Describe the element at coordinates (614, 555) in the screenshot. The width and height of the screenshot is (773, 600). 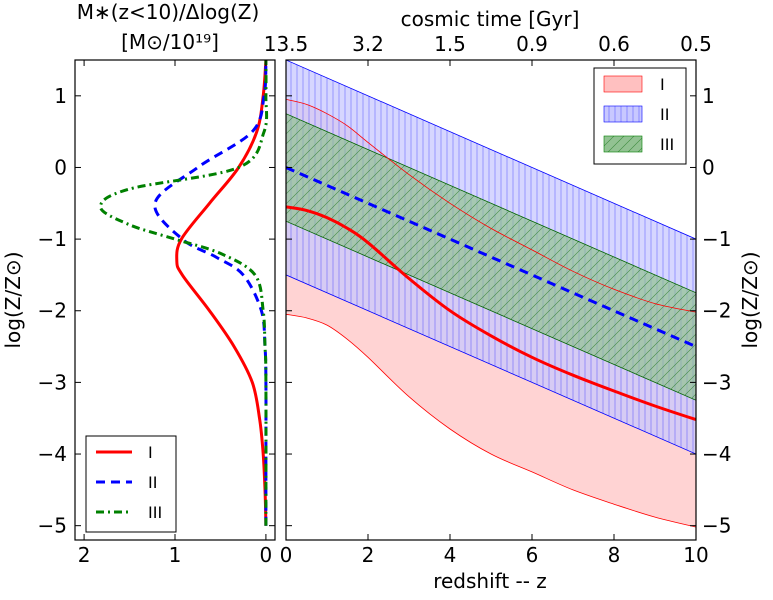
I see `right-xtick-label: 8` at that location.